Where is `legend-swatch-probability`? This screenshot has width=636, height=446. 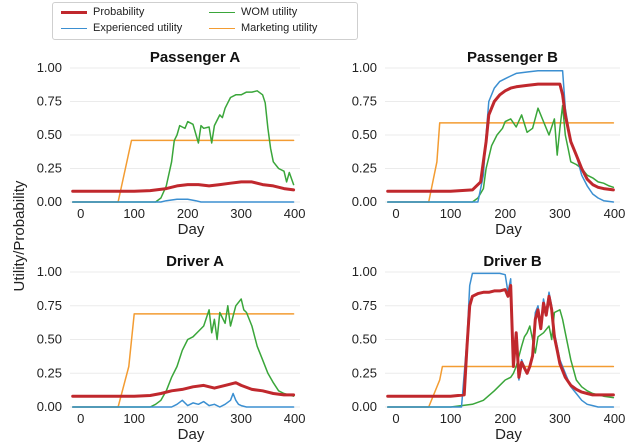 legend-swatch-probability is located at coordinates (74, 12).